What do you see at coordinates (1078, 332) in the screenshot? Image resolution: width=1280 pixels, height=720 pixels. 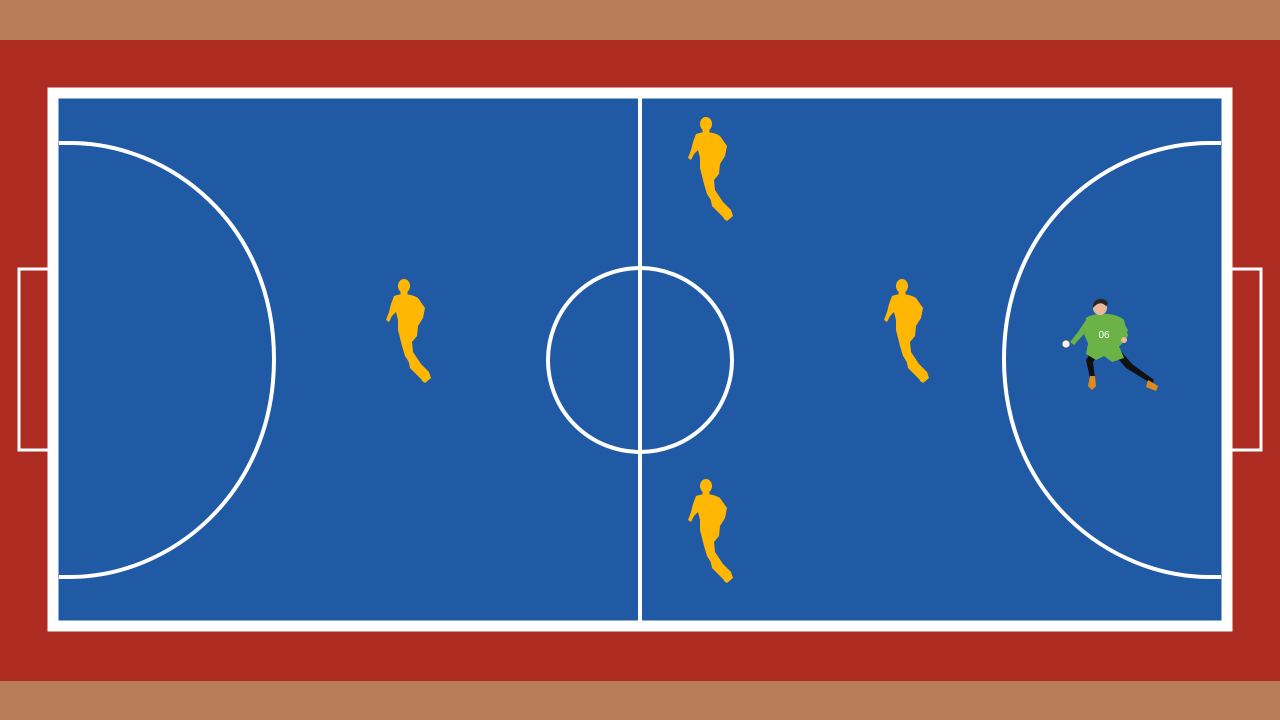 I see `goalkeeper-left-arm` at bounding box center [1078, 332].